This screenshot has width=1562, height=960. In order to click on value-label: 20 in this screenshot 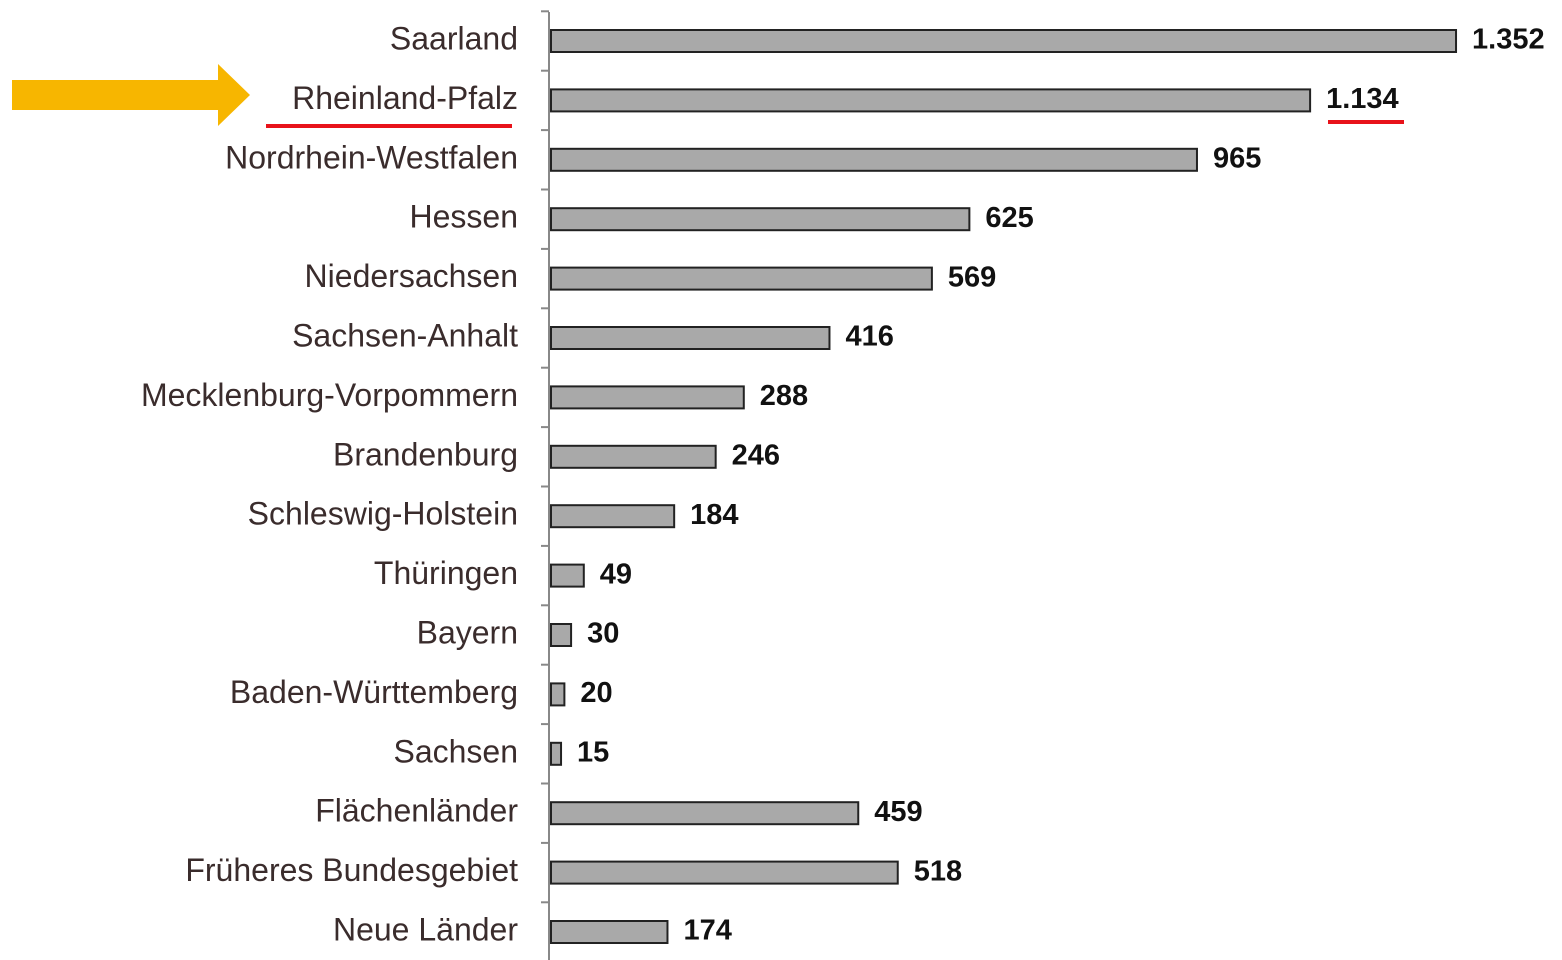, I will do `click(596, 693)`.